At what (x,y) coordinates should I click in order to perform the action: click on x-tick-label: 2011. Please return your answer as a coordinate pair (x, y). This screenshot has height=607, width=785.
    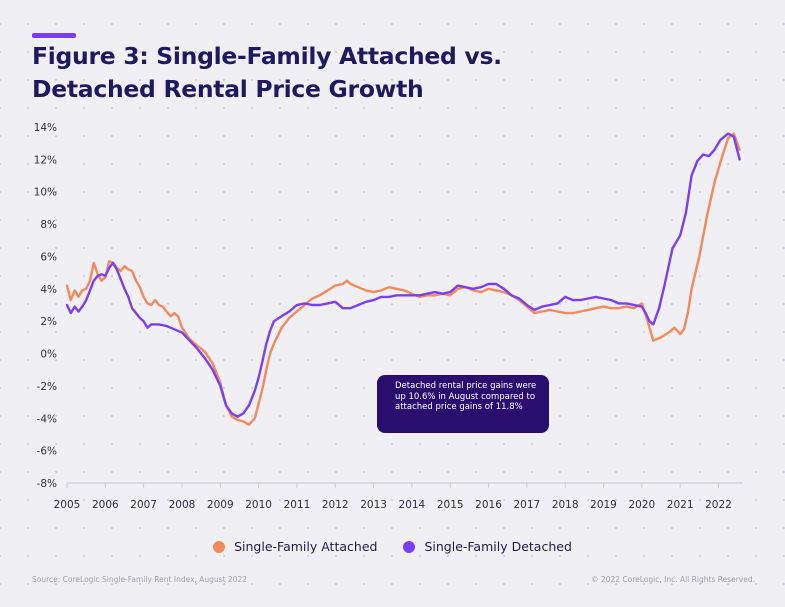
    Looking at the image, I should click on (297, 505).